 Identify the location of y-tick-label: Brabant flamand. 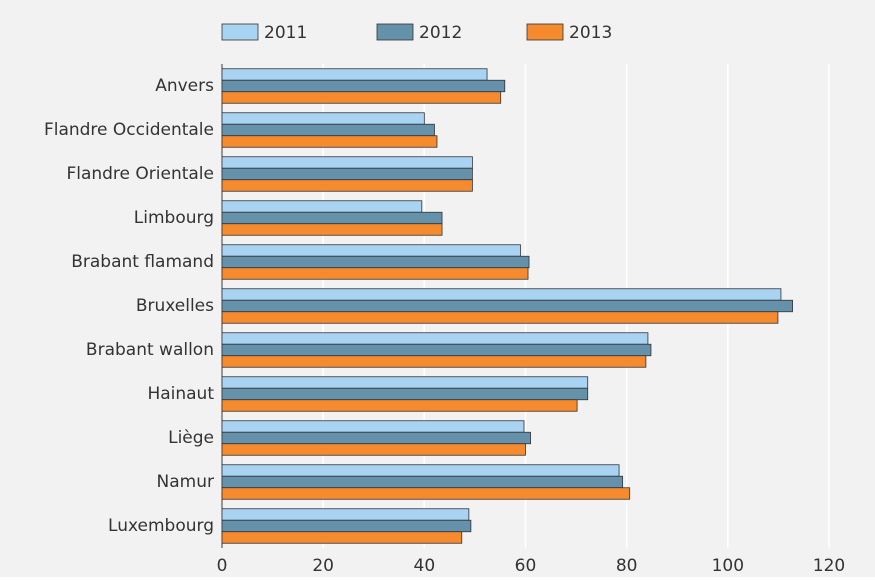
(142, 262).